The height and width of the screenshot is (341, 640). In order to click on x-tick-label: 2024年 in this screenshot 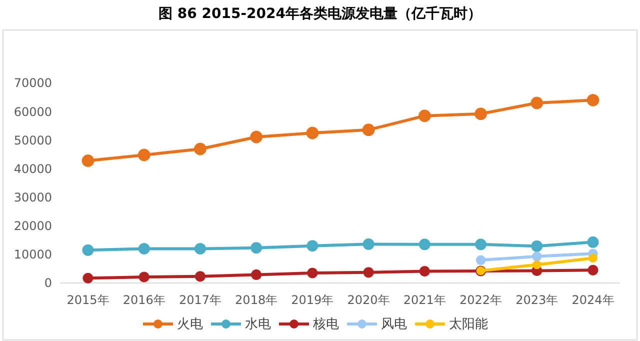, I will do `click(593, 300)`.